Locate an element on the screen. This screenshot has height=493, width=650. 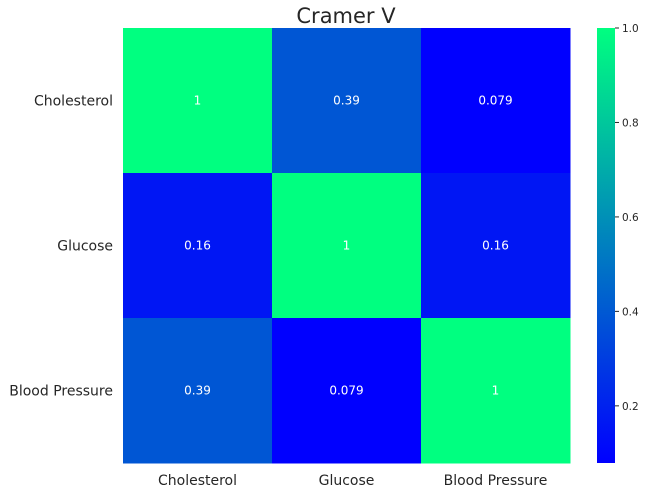
colorbar-tick-label: 0.4 is located at coordinates (630, 312).